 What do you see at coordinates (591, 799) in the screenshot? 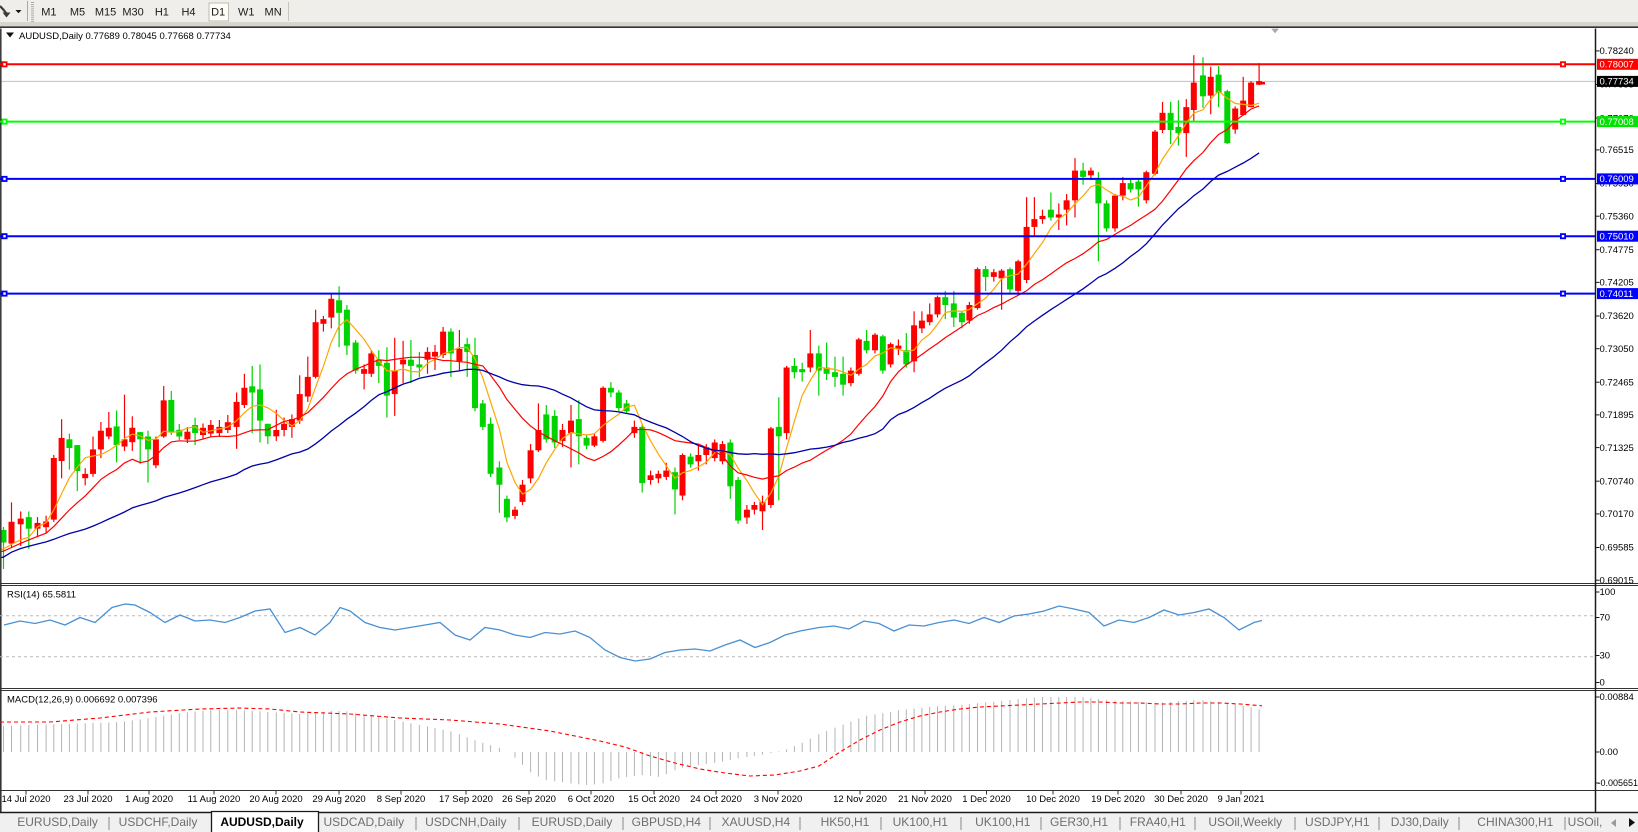
I see `svg-text: 6 Oct 2020` at bounding box center [591, 799].